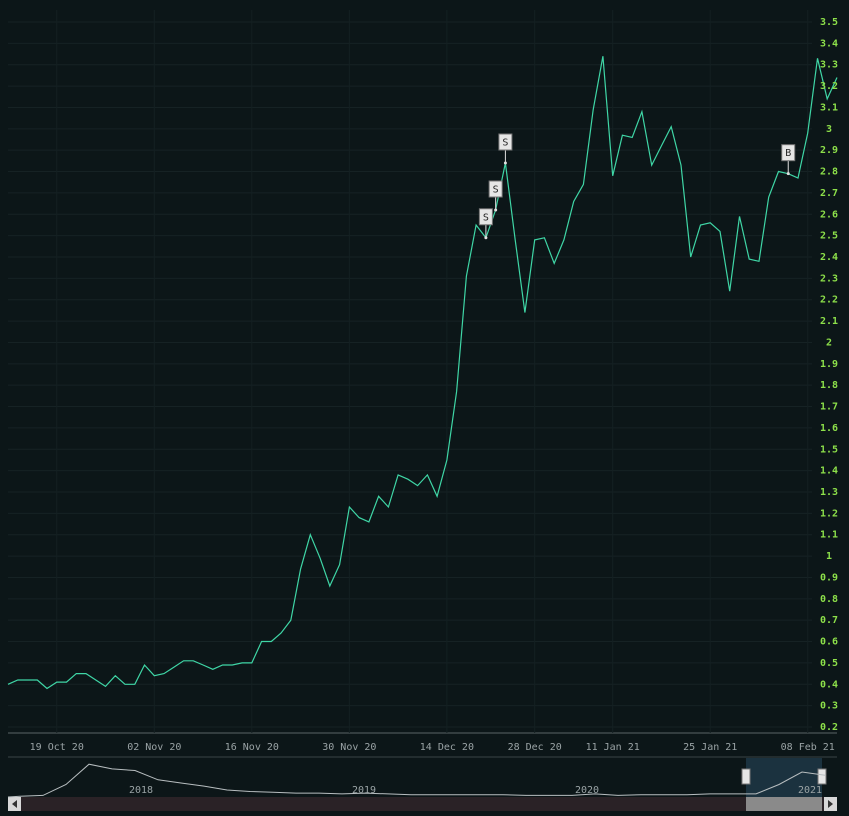  What do you see at coordinates (252, 747) in the screenshot?
I see `x-tick-label: 16 Nov 20` at bounding box center [252, 747].